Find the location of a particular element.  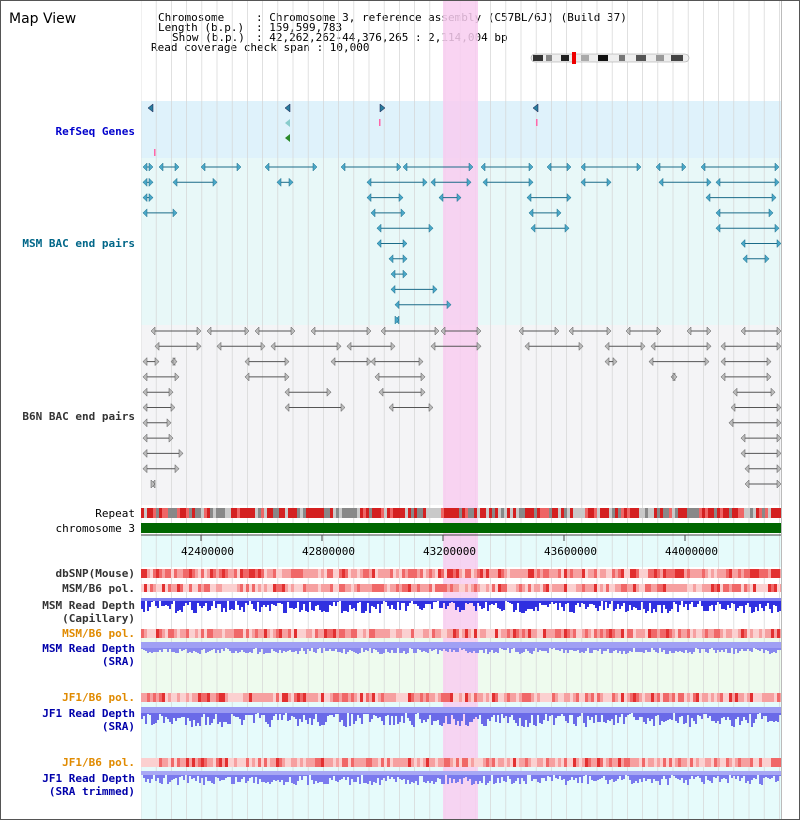

msm-depth-sra-bars is located at coordinates (461, 648).